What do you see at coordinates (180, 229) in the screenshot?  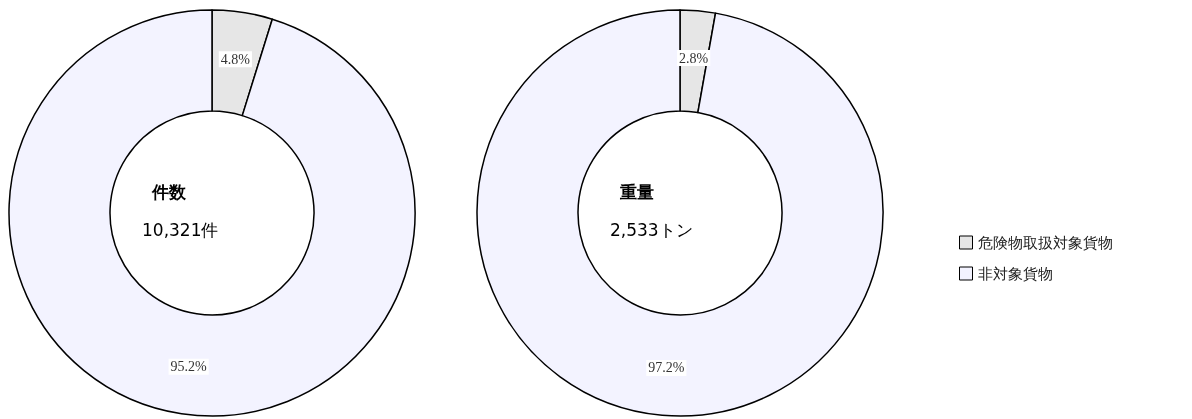 I see `text: 10,321件` at bounding box center [180, 229].